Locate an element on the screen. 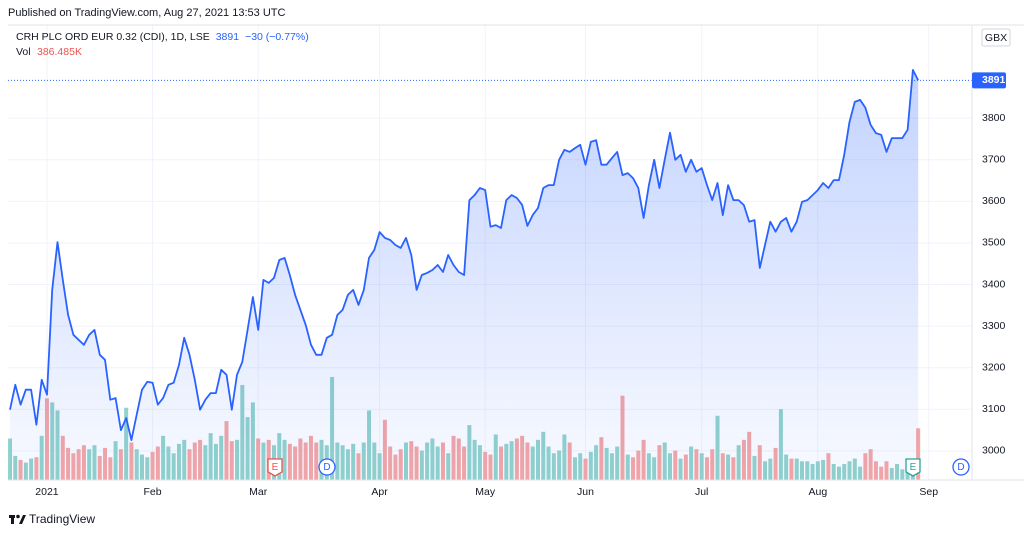 This screenshot has width=1024, height=535. y-tick-label: 3200 is located at coordinates (994, 367).